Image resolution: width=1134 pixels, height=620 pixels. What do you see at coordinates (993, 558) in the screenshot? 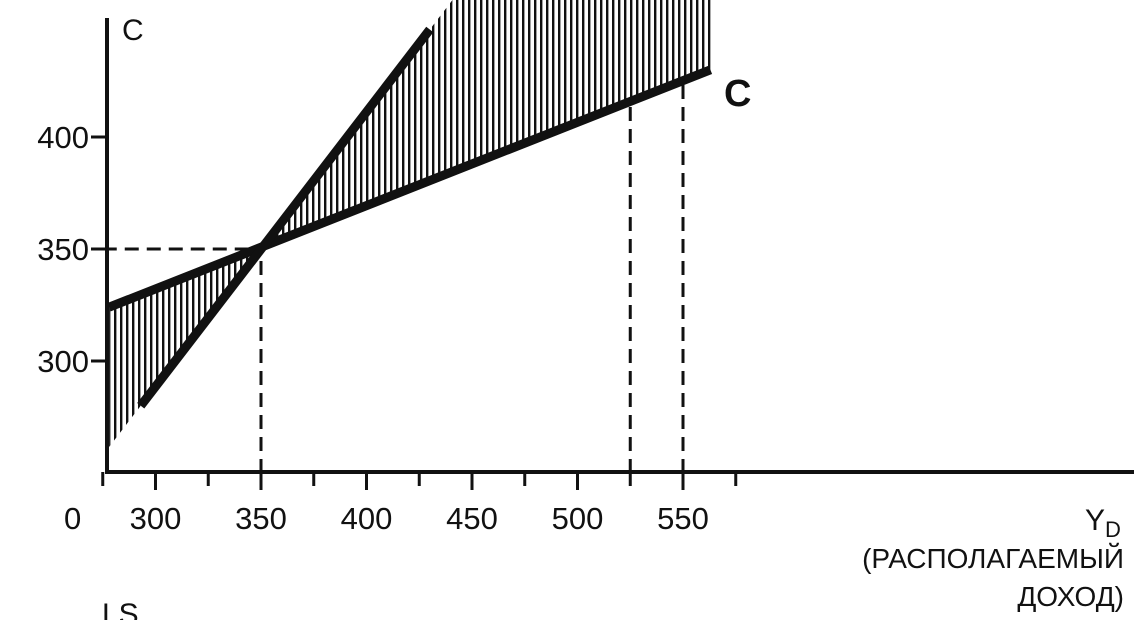
I see `x-axis-title-line1: (РАСПОЛАГАЕМЫЙ` at bounding box center [993, 558].